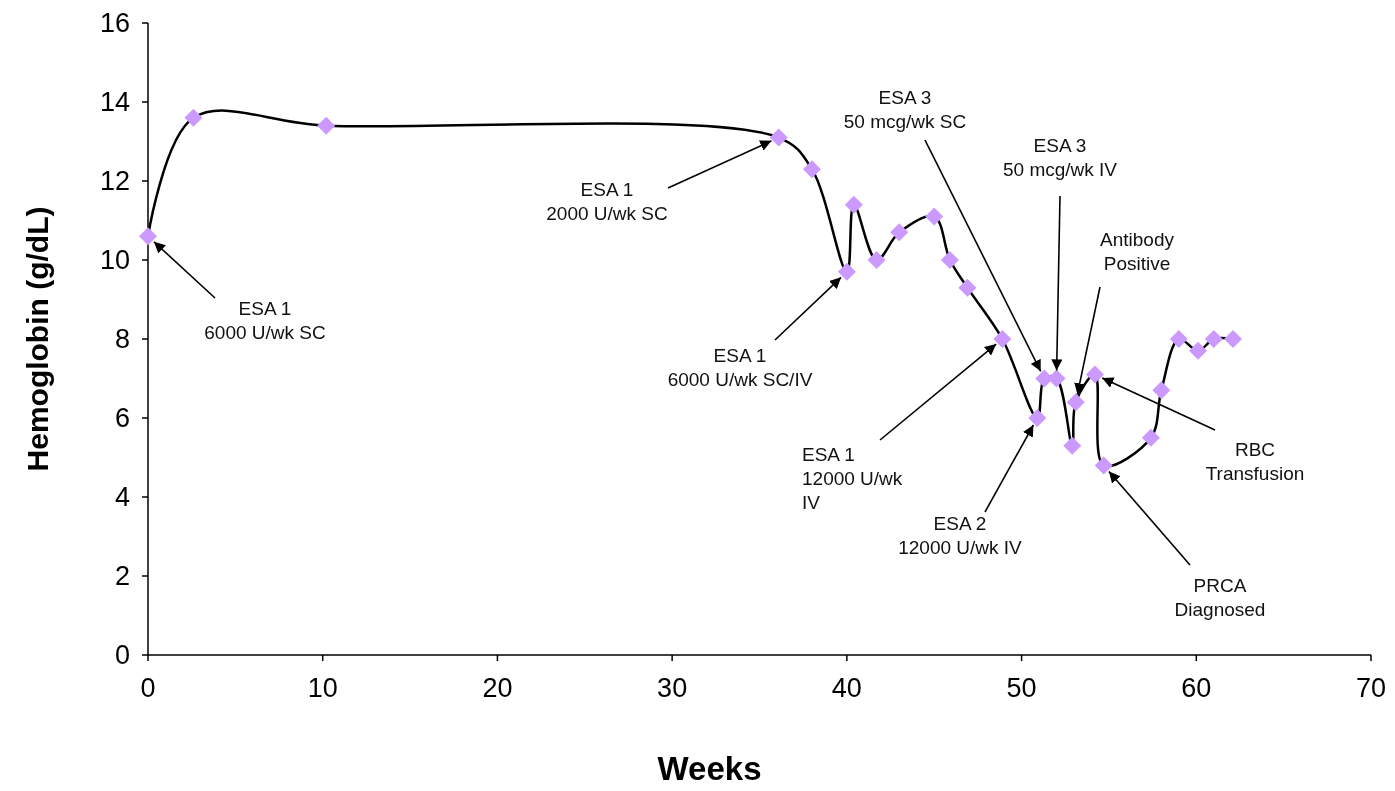  Describe the element at coordinates (322, 688) in the screenshot. I see `x-tick-label: 10` at that location.